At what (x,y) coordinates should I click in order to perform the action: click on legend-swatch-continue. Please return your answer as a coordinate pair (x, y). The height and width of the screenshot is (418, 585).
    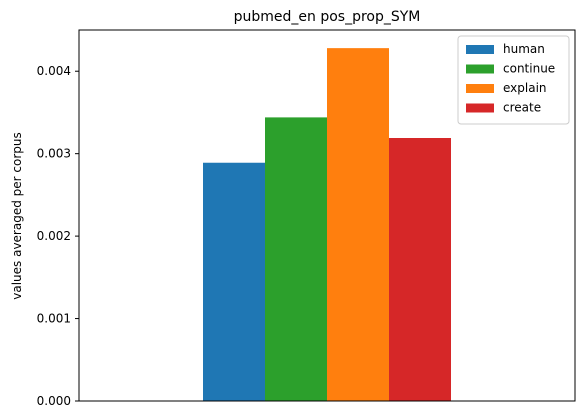
    Looking at the image, I should click on (480, 69).